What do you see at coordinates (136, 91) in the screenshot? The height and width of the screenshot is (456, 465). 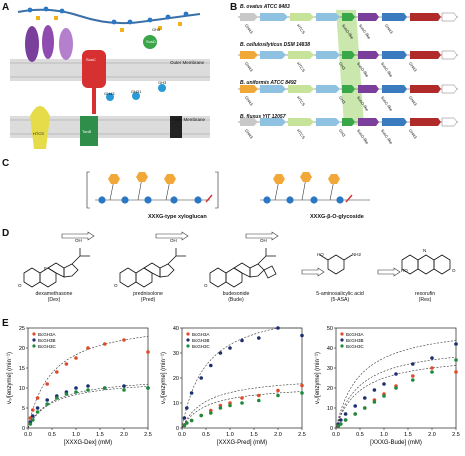 I see `gh31-label: GH31` at bounding box center [136, 91].